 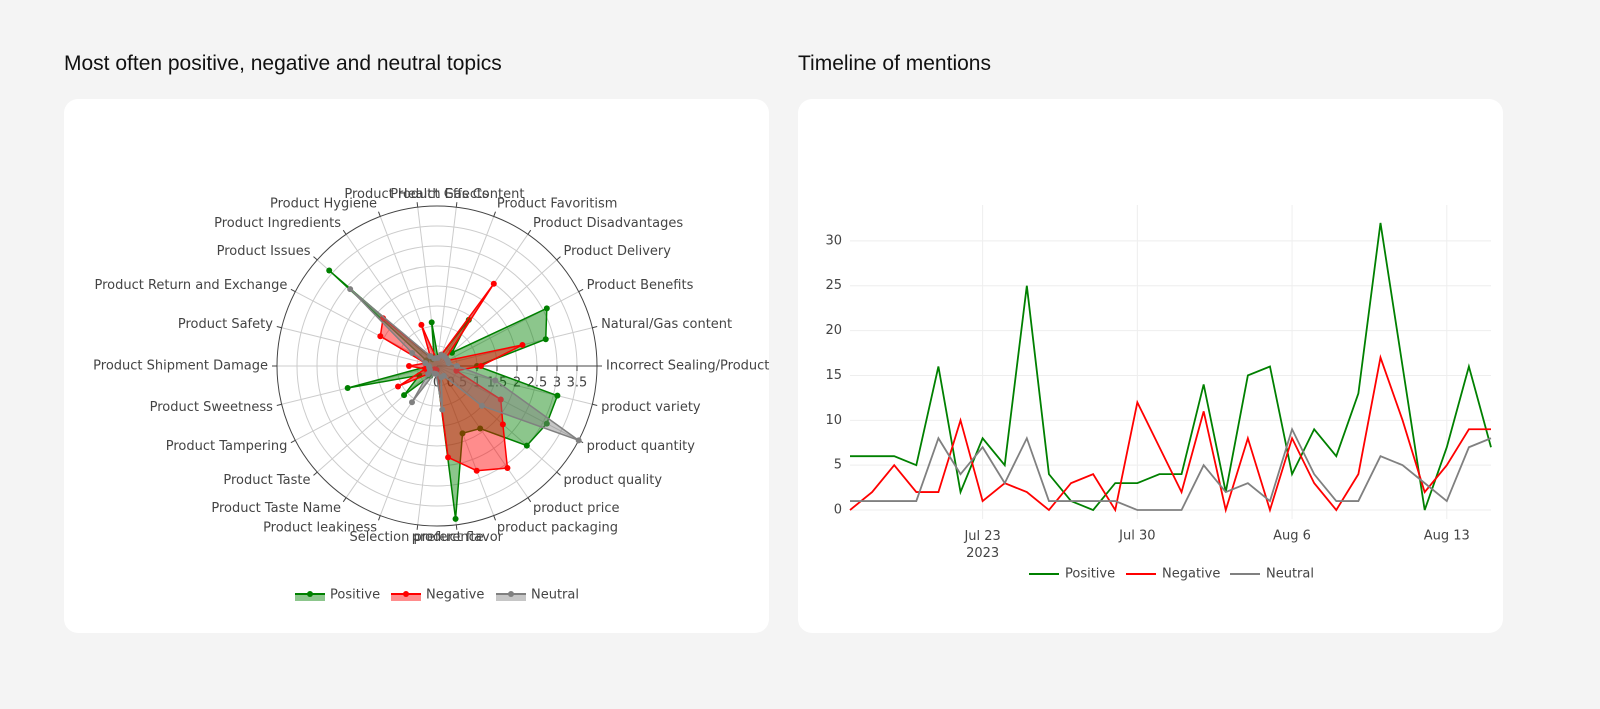 What do you see at coordinates (1290, 574) in the screenshot?
I see `legend-label: Neutral` at bounding box center [1290, 574].